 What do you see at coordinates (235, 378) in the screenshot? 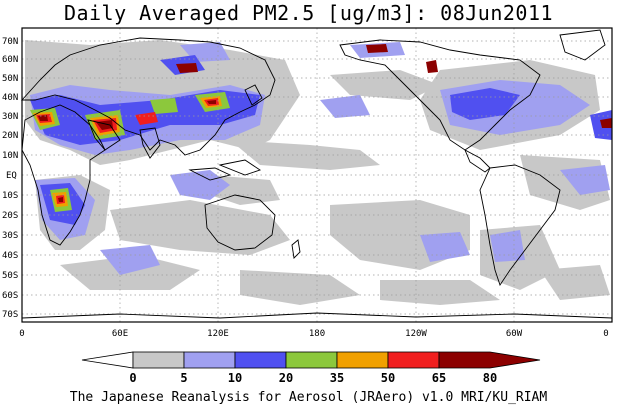
I see `colorbar-label: 10` at bounding box center [235, 378].